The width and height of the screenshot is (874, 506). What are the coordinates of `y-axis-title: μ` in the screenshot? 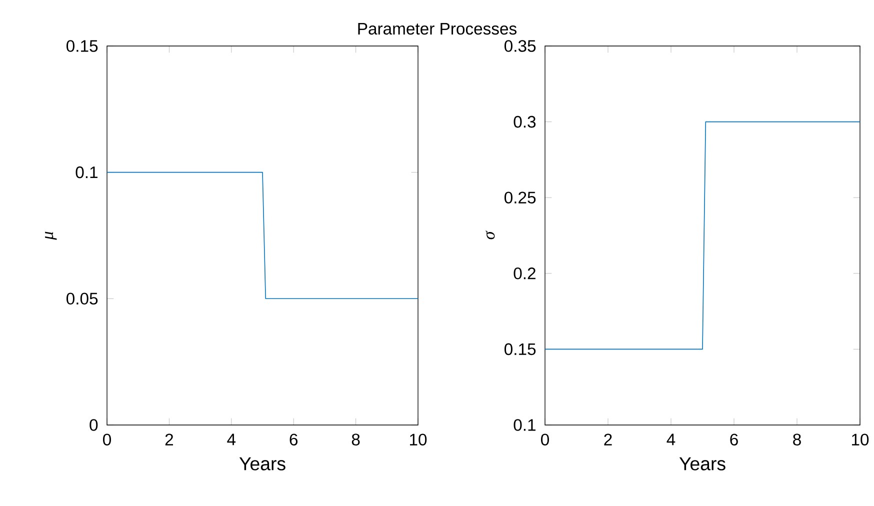 It's located at (51, 236).